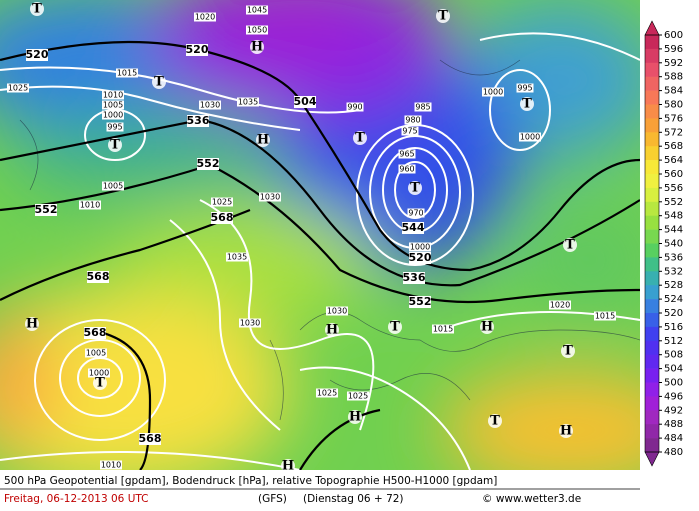 This screenshot has width=699, height=511. Describe the element at coordinates (673, 396) in the screenshot. I see `colorbar-tick-label: 496` at that location.